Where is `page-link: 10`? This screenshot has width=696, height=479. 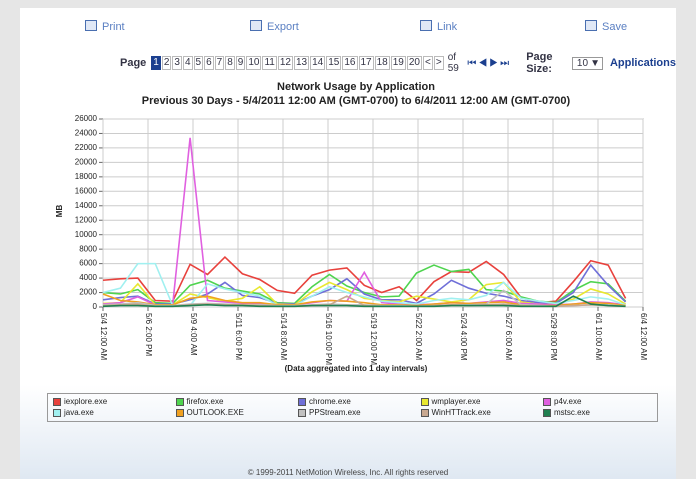 page-link: 10 is located at coordinates (254, 63).